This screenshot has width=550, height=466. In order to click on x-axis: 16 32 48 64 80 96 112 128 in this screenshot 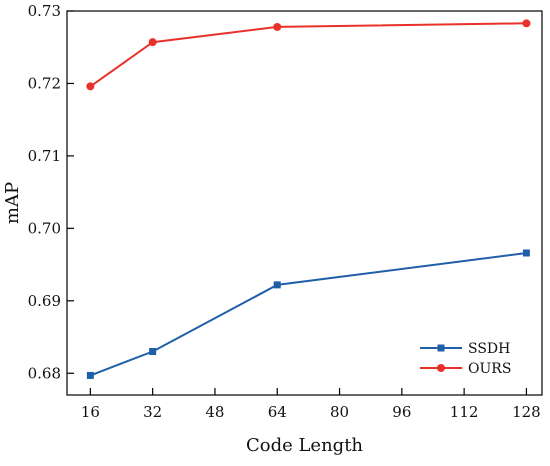, I will do `click(311, 404)`.